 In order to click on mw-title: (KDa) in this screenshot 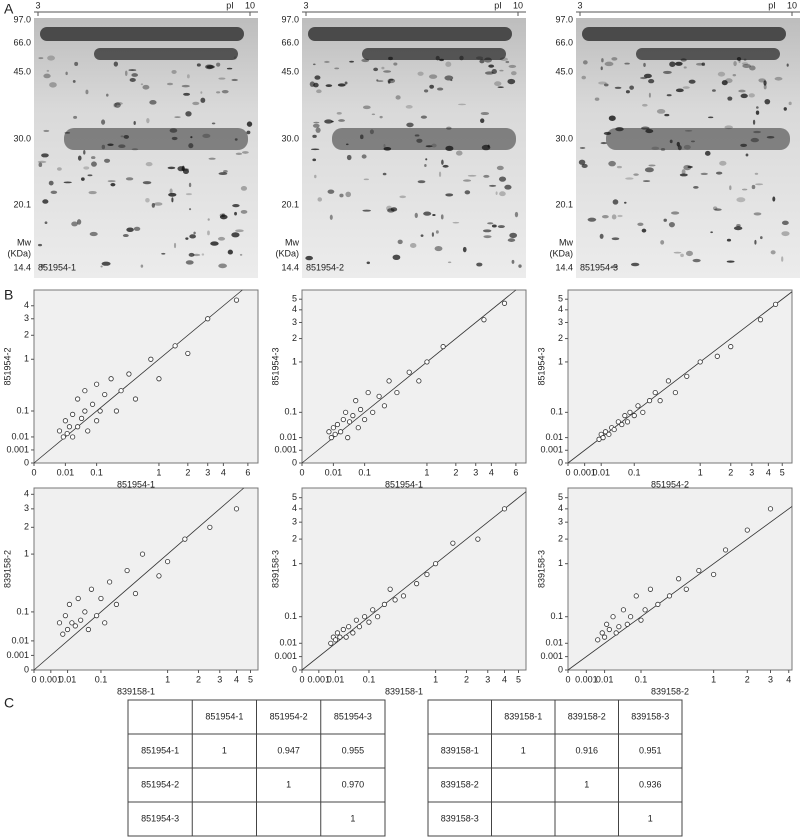, I will do `click(561, 253)`.